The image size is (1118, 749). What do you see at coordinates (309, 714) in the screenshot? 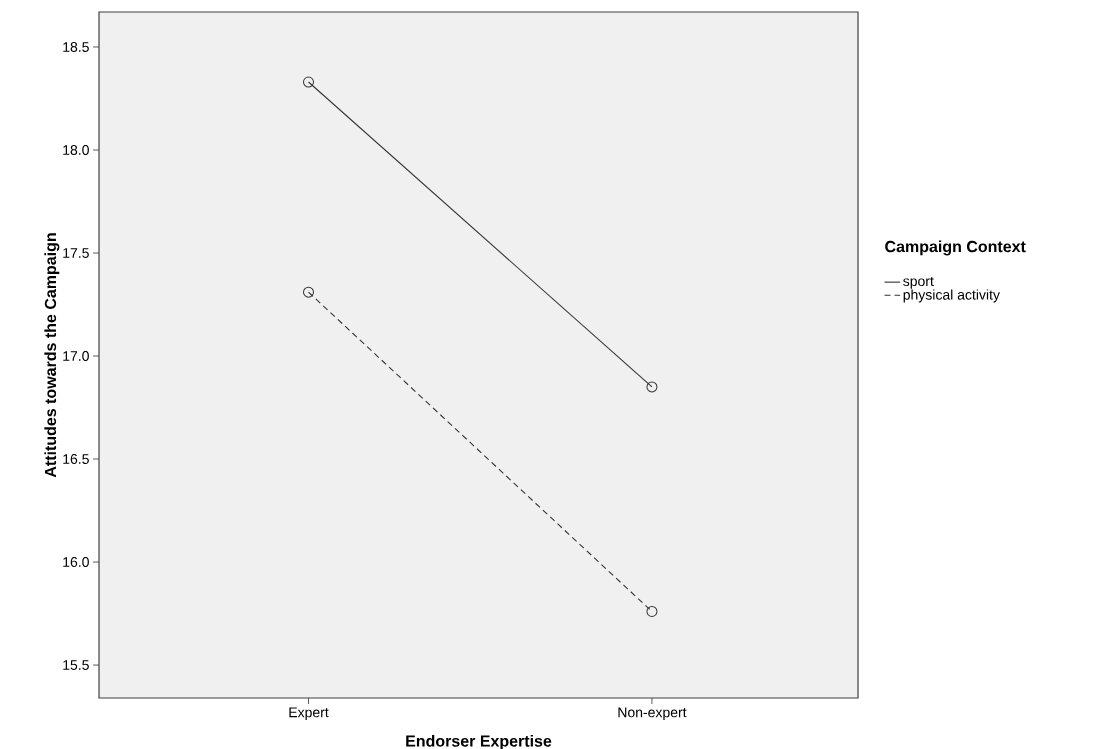
I see `x-tick-label: Expert` at bounding box center [309, 714].